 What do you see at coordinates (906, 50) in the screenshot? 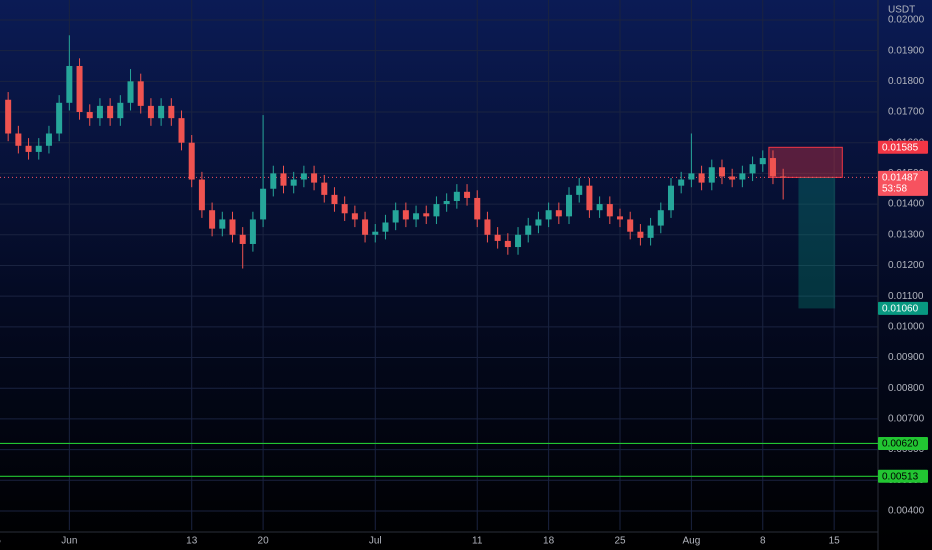
I see `y-tick-label: 0.01900` at bounding box center [906, 50].